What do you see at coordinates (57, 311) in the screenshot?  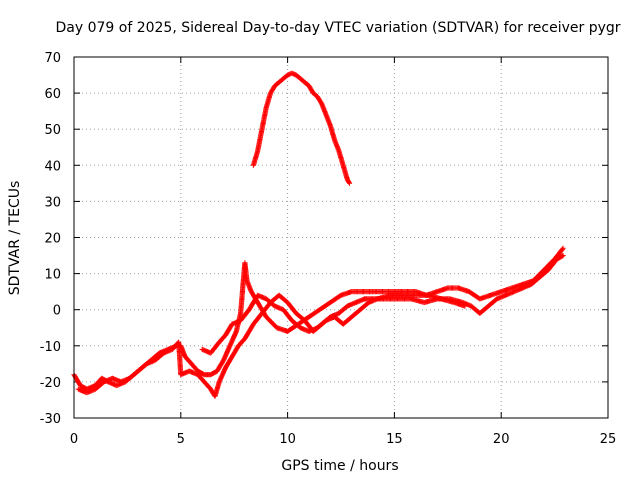 I see `y-tick-label: 0` at bounding box center [57, 311].